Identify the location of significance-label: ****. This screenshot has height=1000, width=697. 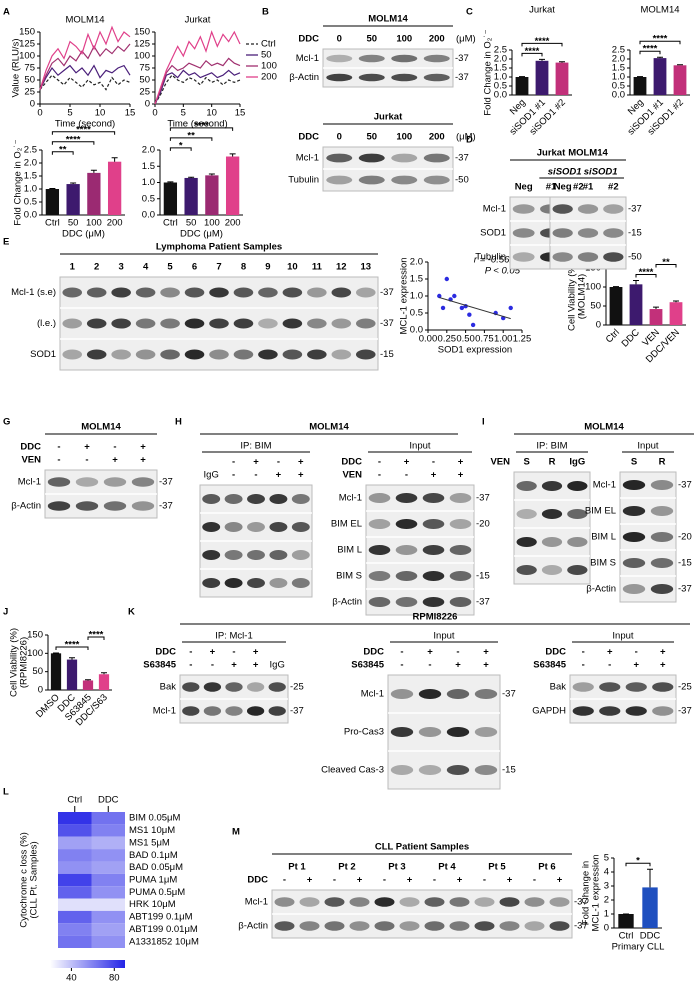
(532, 51).